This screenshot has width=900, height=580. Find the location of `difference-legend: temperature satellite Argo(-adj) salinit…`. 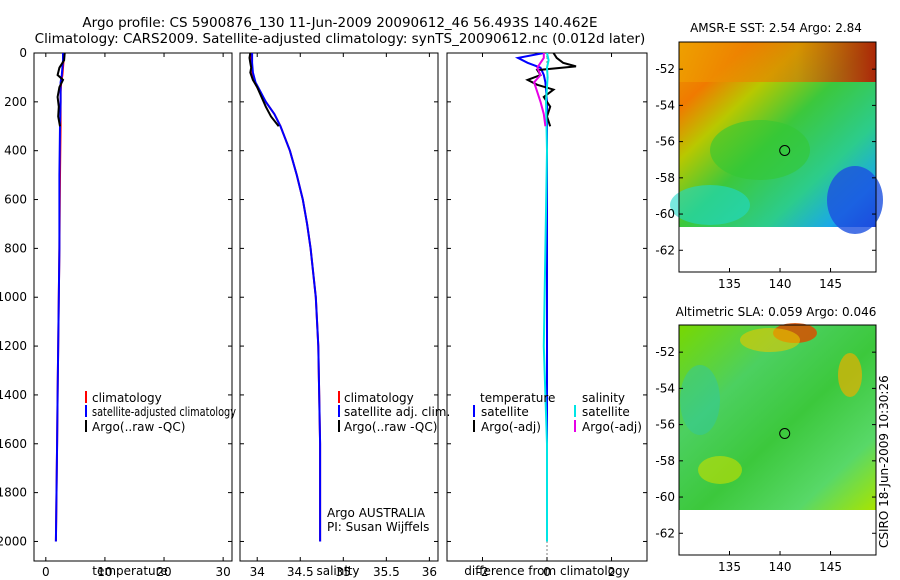

difference-legend: temperature satellite Argo(-adj) salinit… is located at coordinates (557, 412).